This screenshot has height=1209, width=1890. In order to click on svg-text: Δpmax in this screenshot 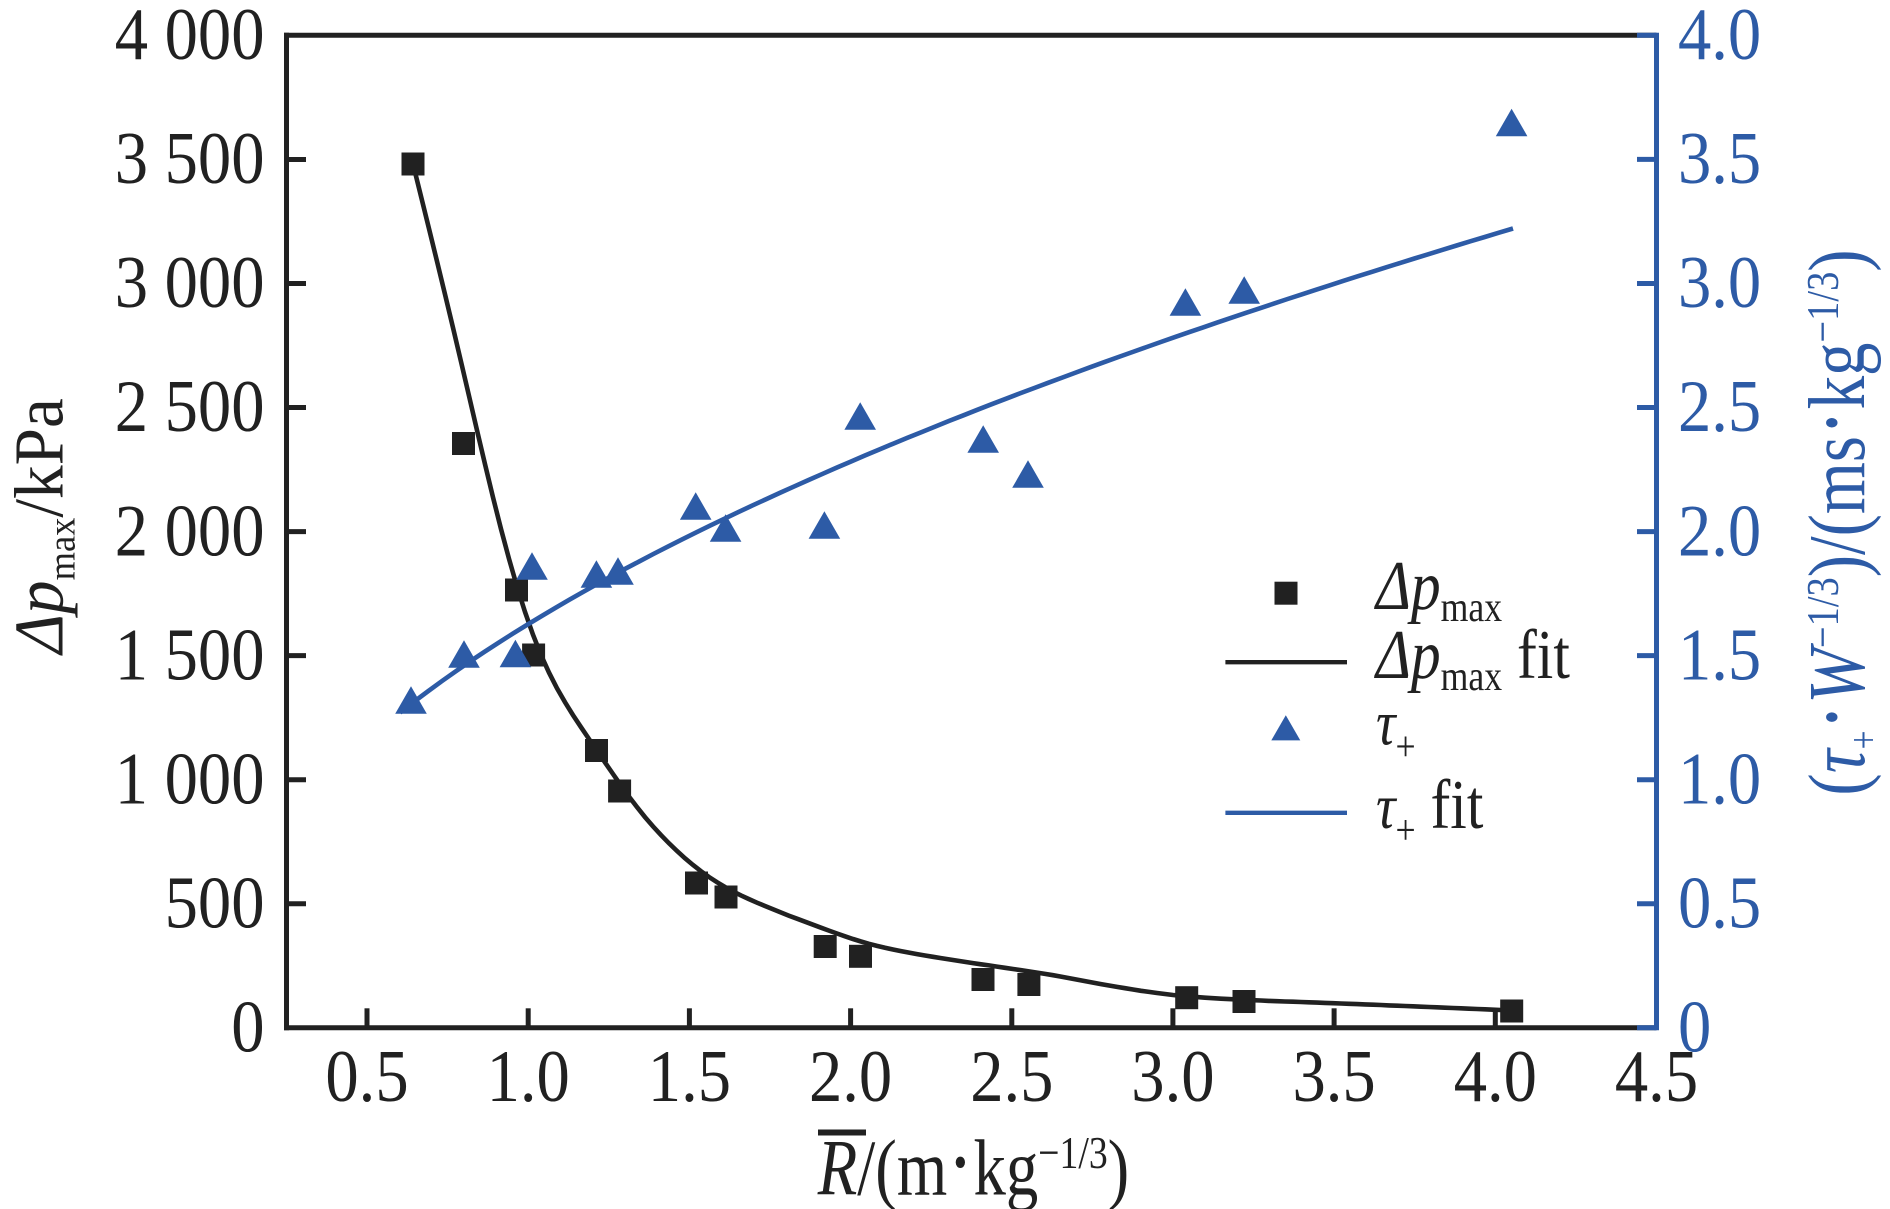, I will do `click(1437, 589)`.